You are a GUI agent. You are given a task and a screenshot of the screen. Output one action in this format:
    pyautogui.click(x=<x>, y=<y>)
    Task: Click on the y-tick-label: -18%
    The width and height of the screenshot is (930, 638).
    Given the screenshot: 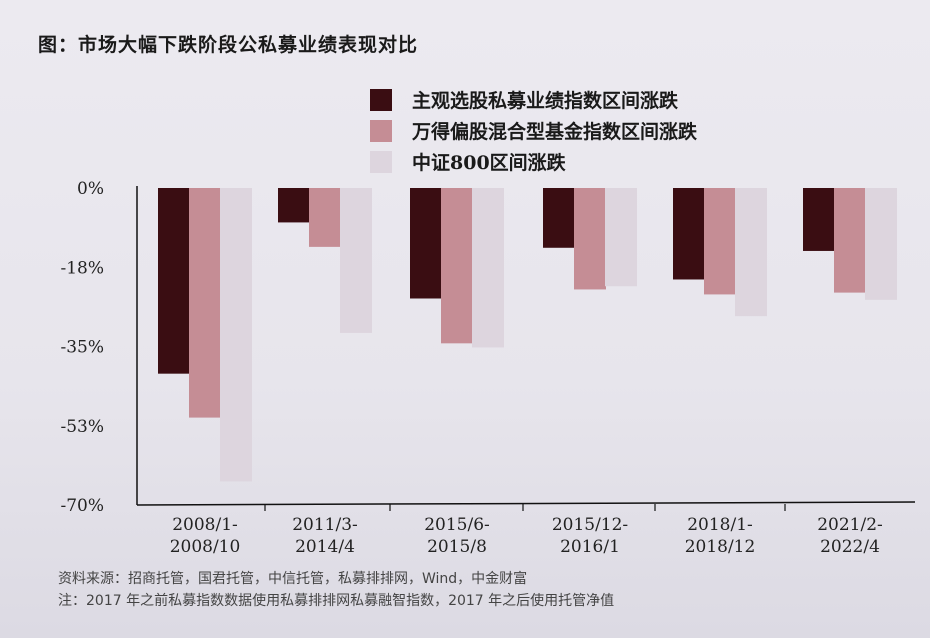 What is the action you would take?
    pyautogui.click(x=82, y=268)
    